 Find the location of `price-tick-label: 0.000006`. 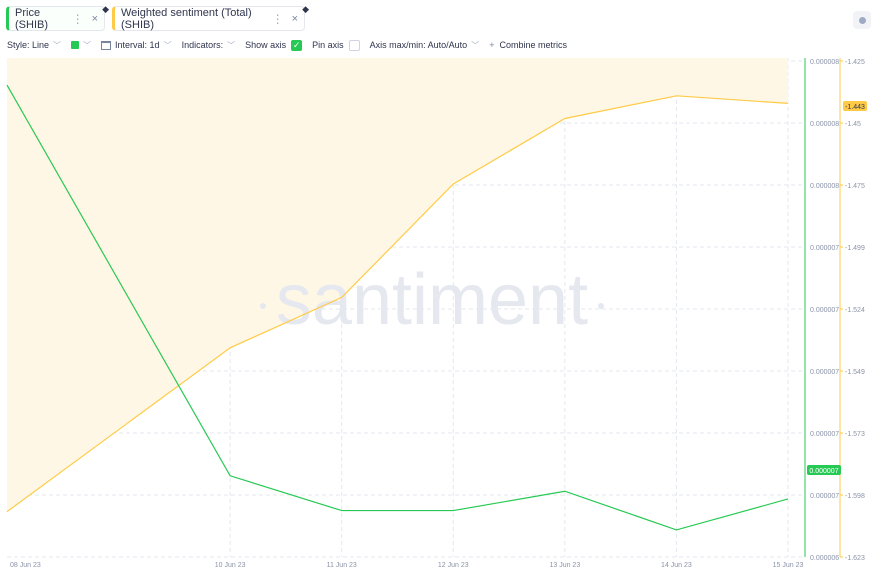

price-tick-label: 0.000006 is located at coordinates (824, 558).